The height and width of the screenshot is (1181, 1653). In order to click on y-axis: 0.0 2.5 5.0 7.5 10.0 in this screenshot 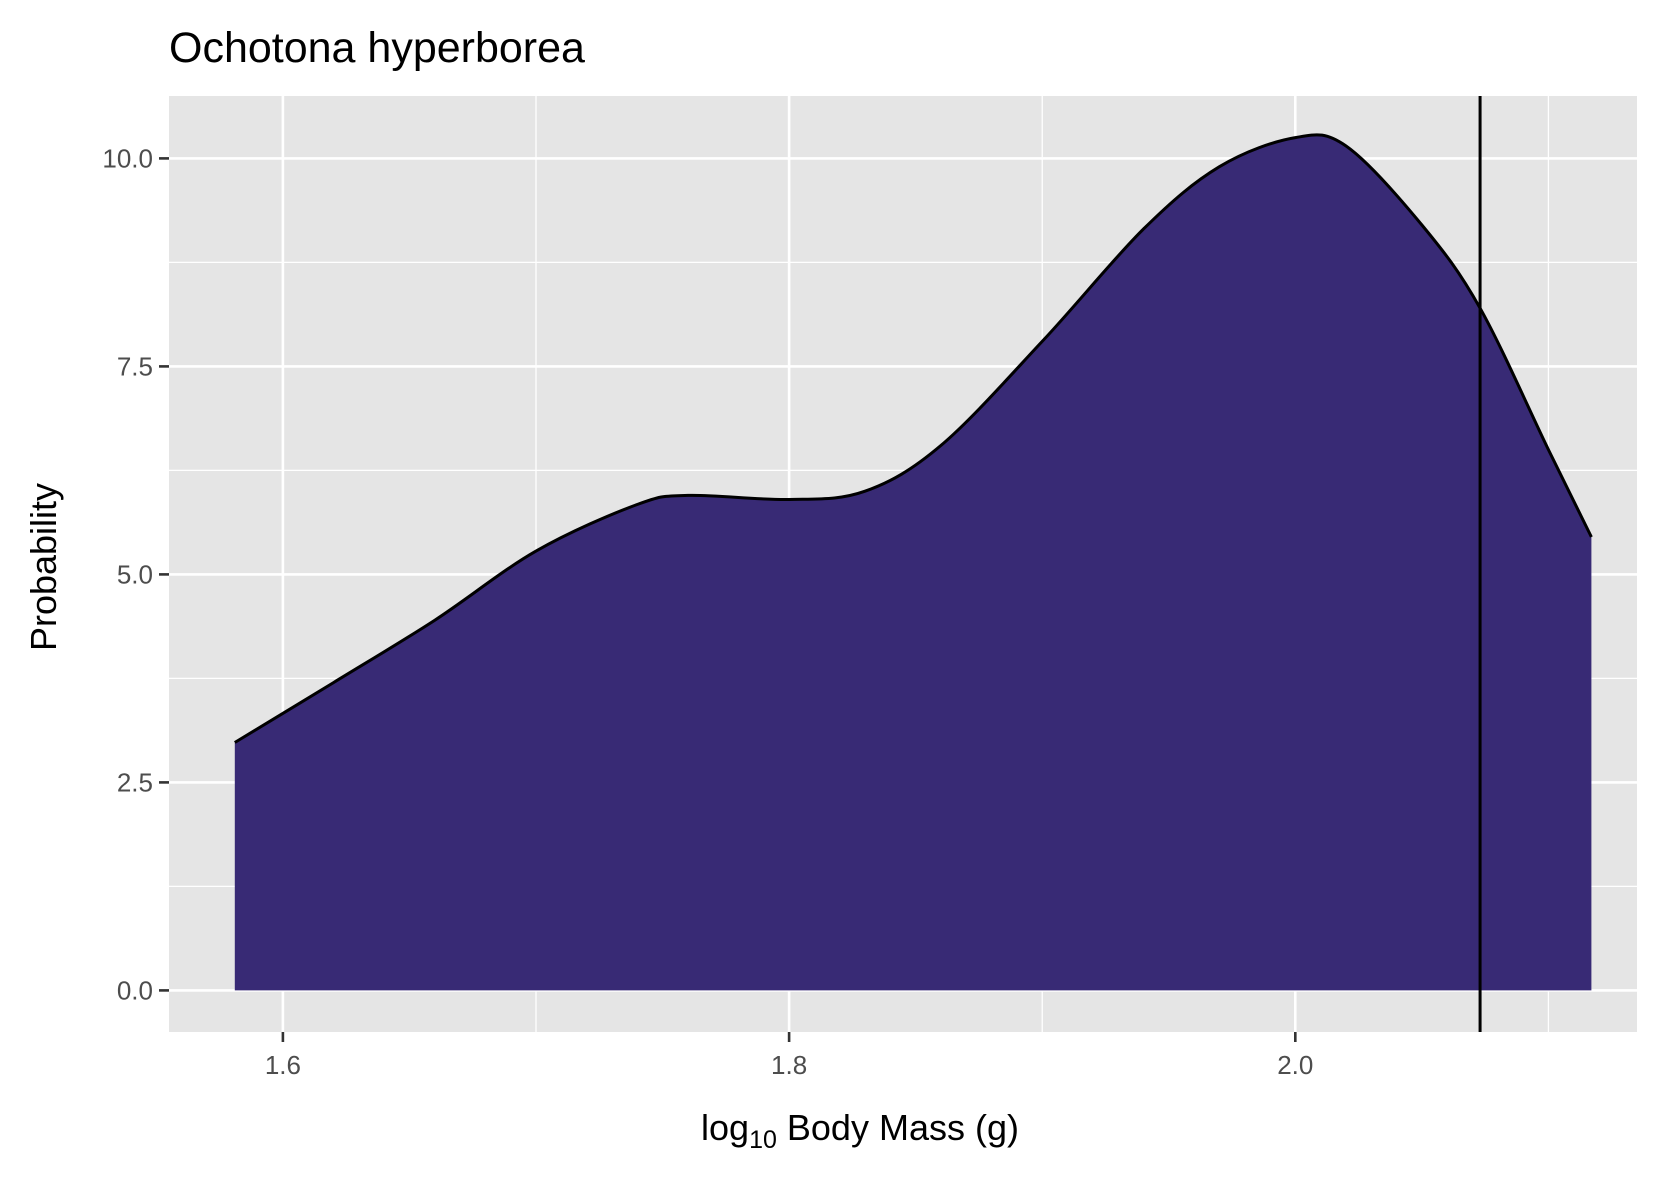, I will do `click(135, 574)`.